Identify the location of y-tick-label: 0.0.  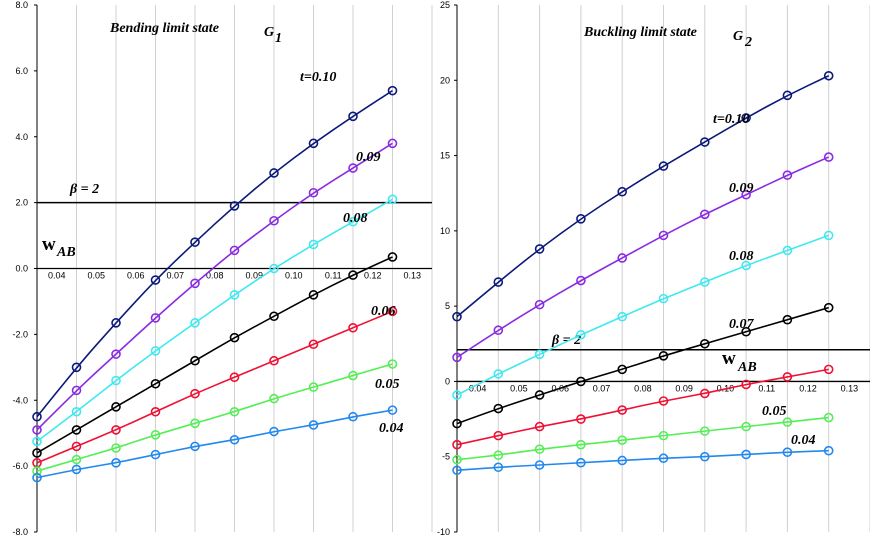
(21, 269).